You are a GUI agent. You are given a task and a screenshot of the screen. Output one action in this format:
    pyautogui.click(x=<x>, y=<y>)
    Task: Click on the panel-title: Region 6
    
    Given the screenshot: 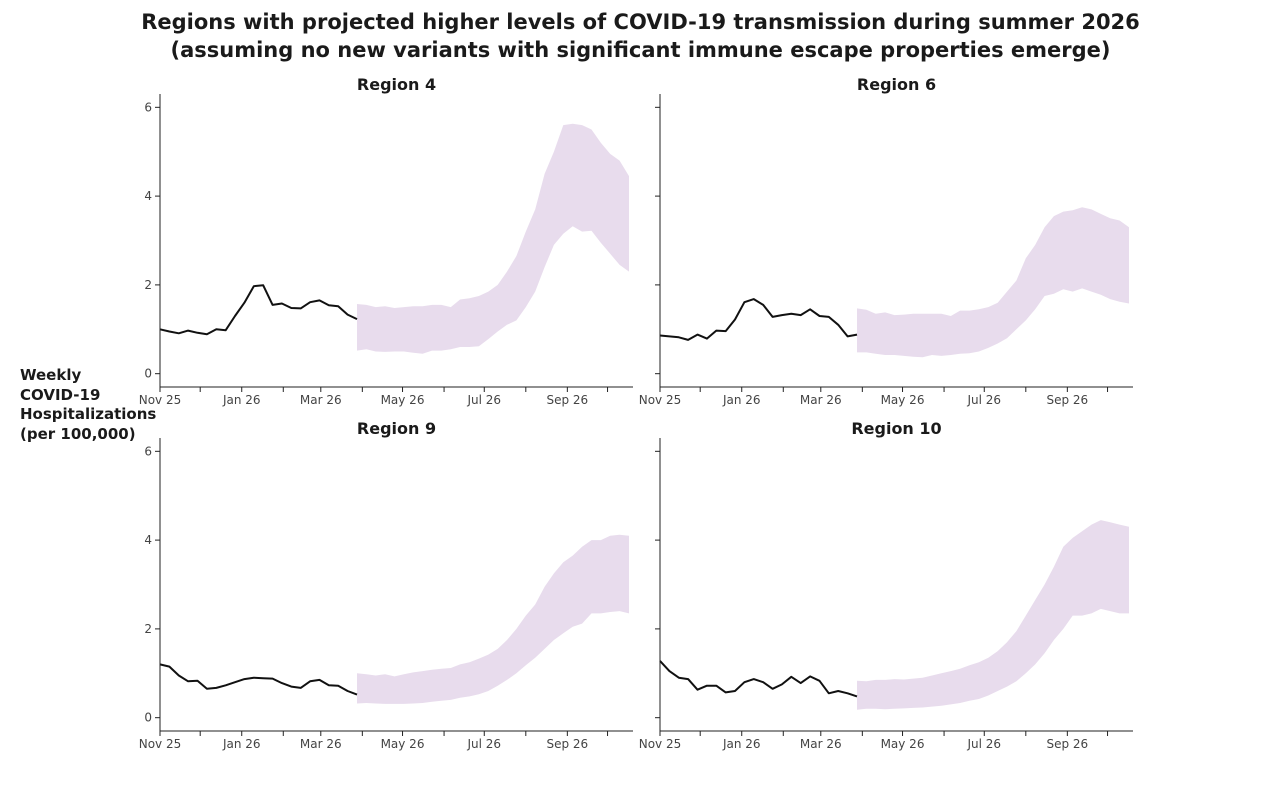 What is the action you would take?
    pyautogui.click(x=896, y=84)
    